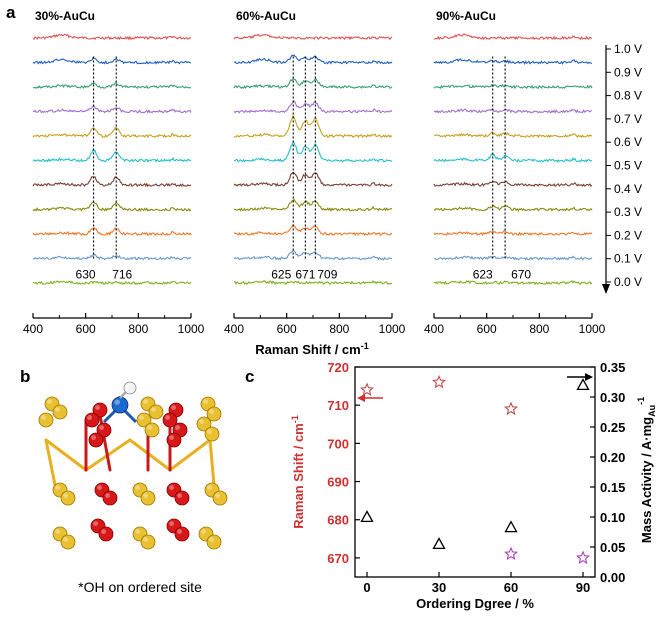  What do you see at coordinates (311, 349) in the screenshot?
I see `panel-a-xlabel: Raman Shift / cm-1` at bounding box center [311, 349].